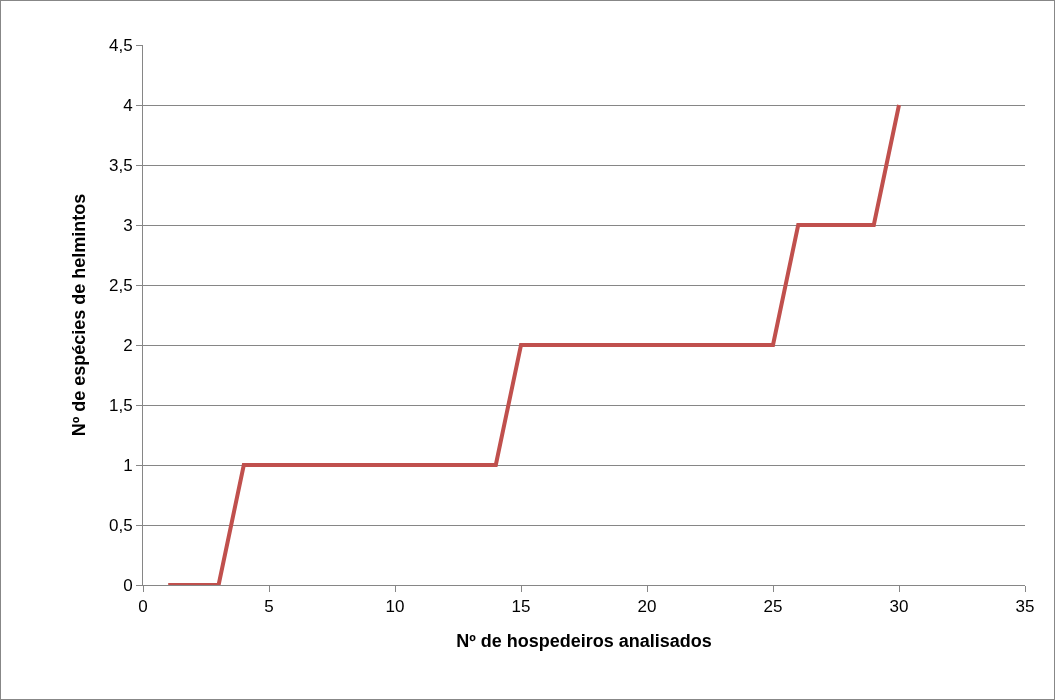 The image size is (1055, 700). Describe the element at coordinates (773, 607) in the screenshot. I see `x-tick-label: 25` at that location.